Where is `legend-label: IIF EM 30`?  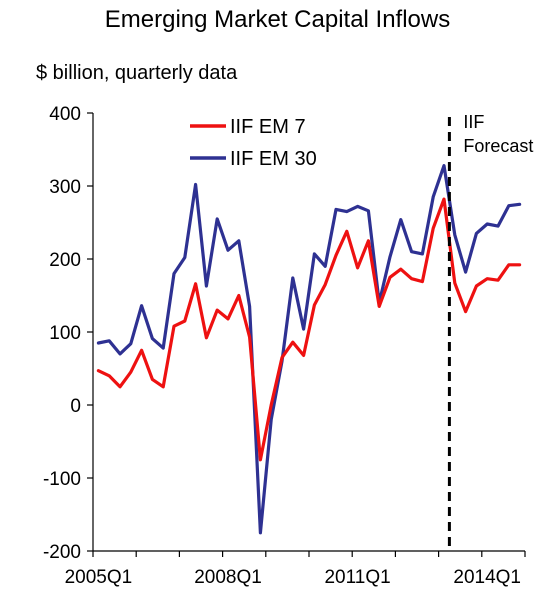 legend-label: IIF EM 30 is located at coordinates (273, 159).